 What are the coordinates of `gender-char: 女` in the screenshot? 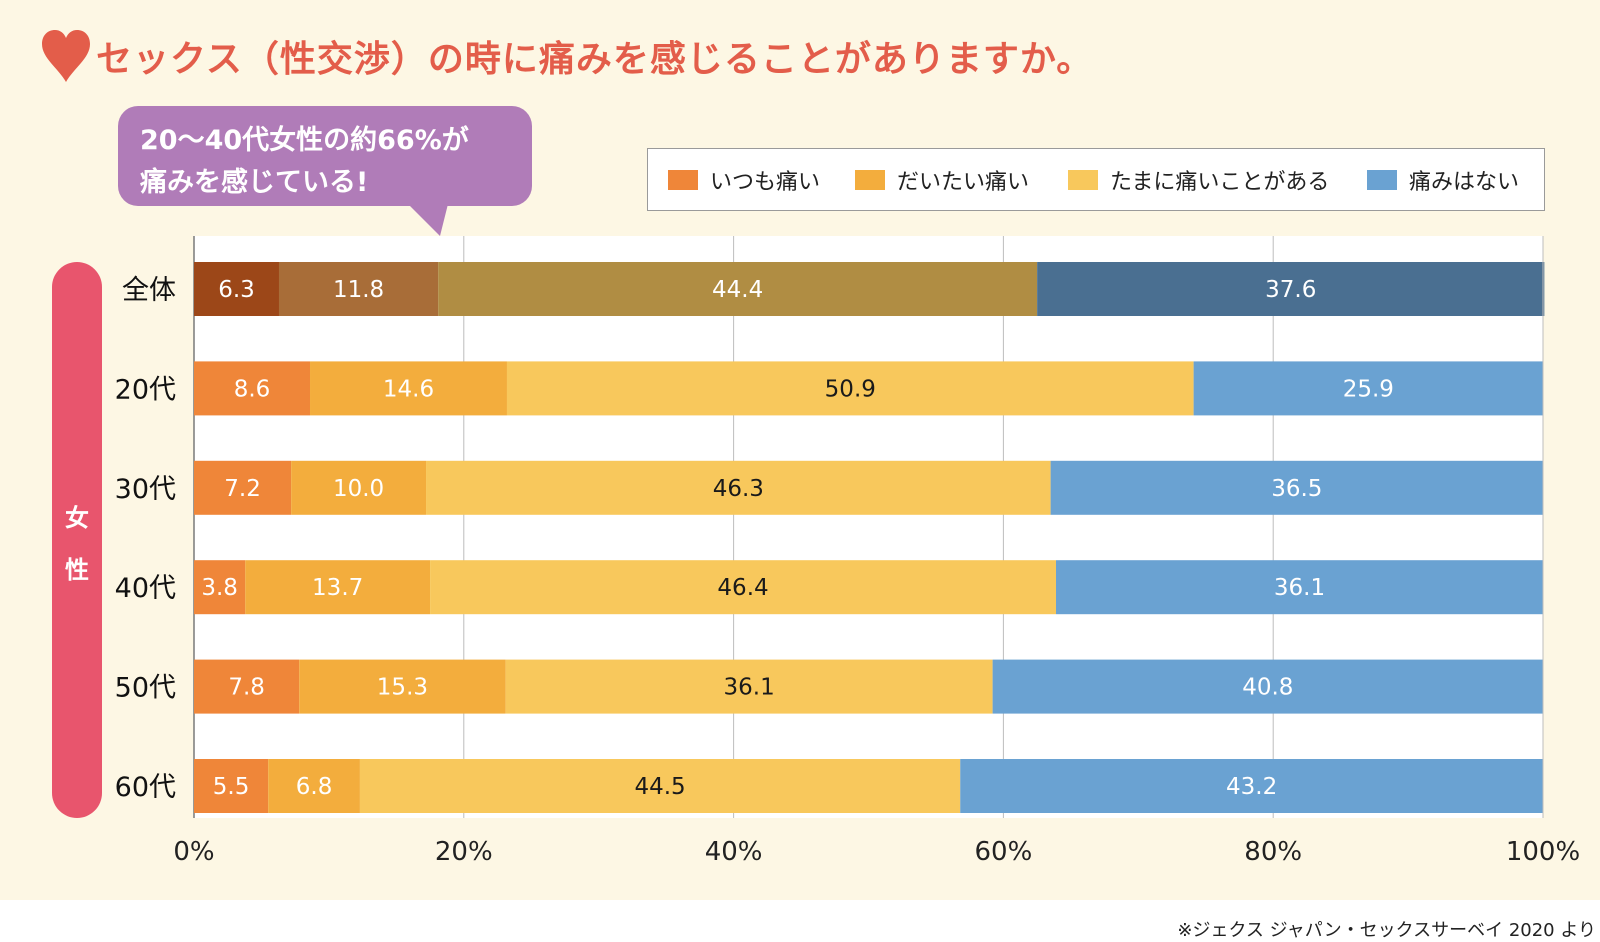 It's located at (77, 518).